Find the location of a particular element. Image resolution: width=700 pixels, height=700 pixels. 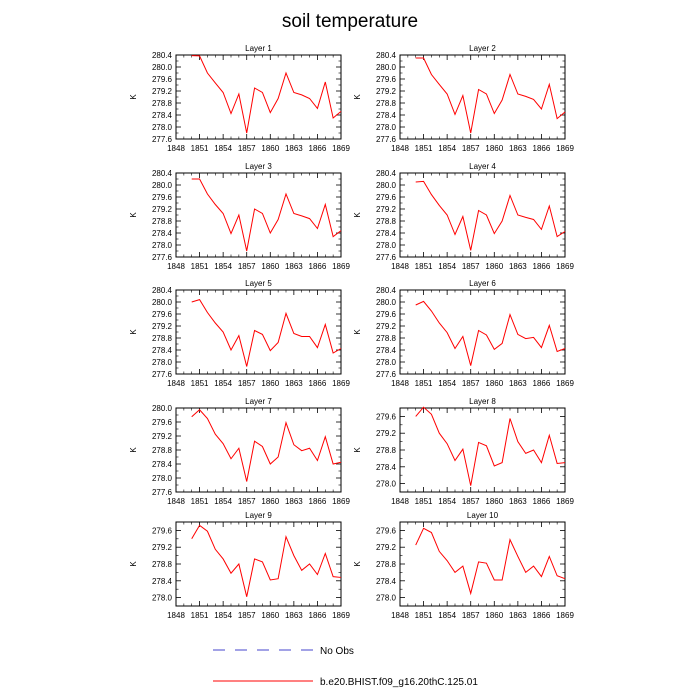

panel-title: Layer 3 is located at coordinates (258, 166).